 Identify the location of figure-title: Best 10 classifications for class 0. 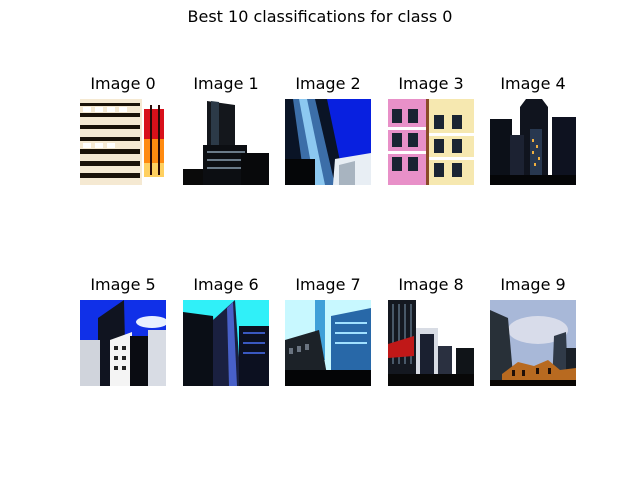
(320, 16).